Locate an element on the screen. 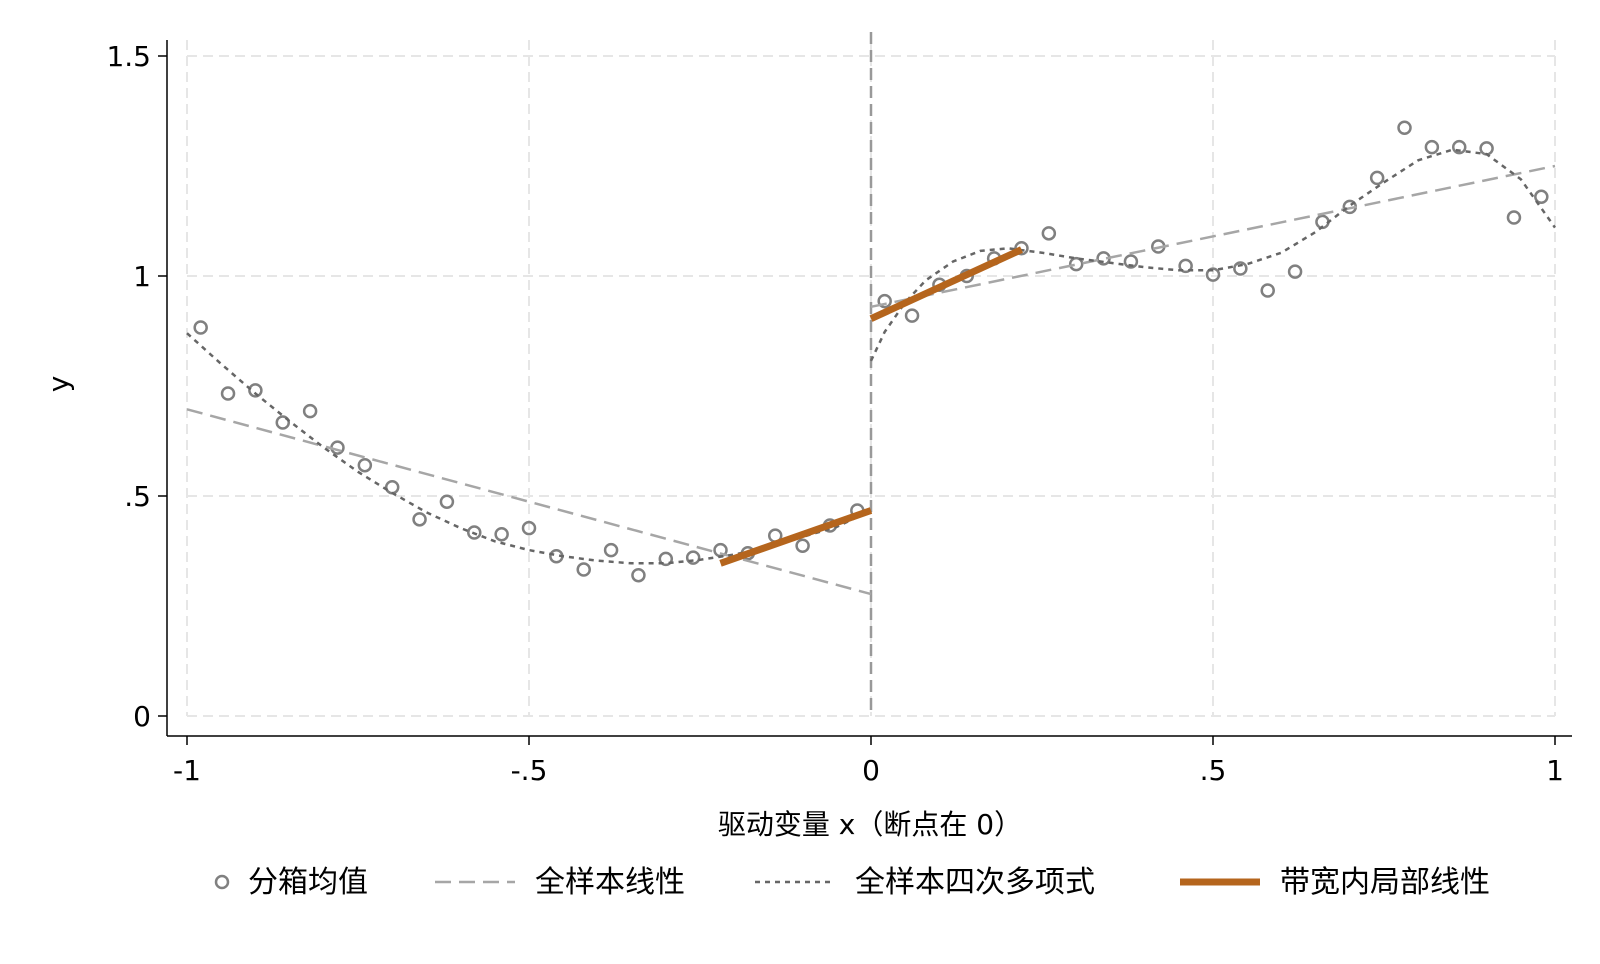 Image resolution: width=1600 pixels, height=964 pixels. x-tick-label: 1 is located at coordinates (1555, 770).